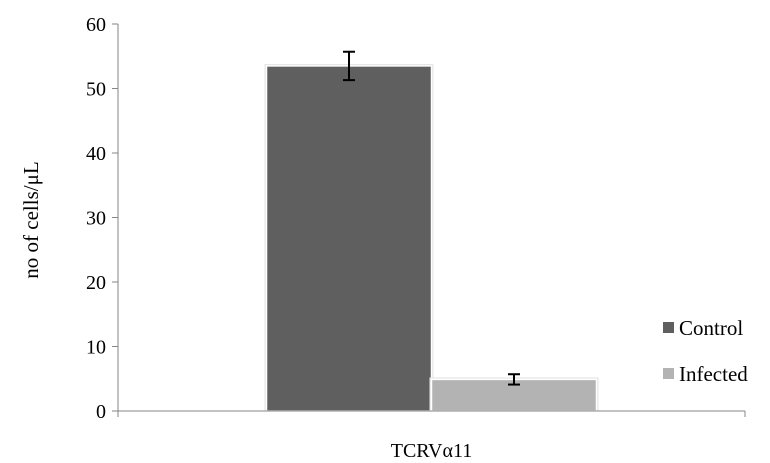  Describe the element at coordinates (31, 219) in the screenshot. I see `y-axis-title: no of cells/μL` at that location.